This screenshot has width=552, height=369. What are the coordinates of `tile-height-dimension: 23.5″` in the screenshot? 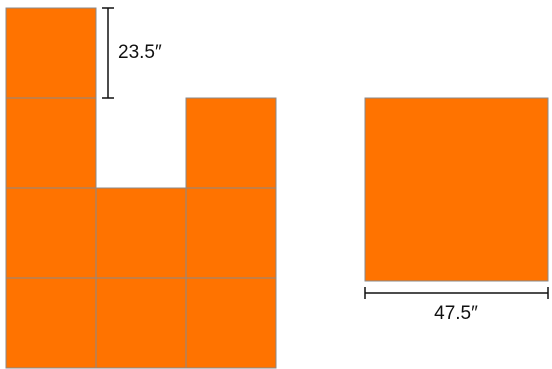 It's located at (132, 53).